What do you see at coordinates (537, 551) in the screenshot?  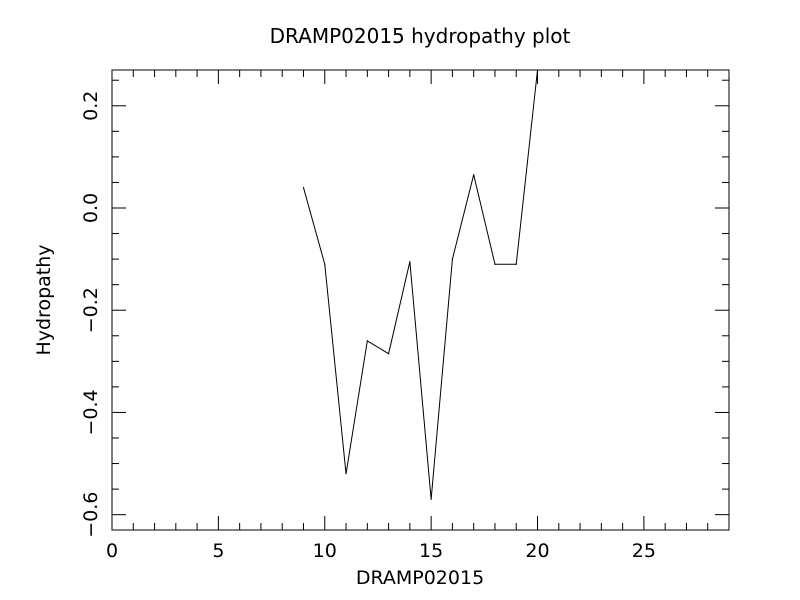 I see `x-tick-label: 20` at bounding box center [537, 551].